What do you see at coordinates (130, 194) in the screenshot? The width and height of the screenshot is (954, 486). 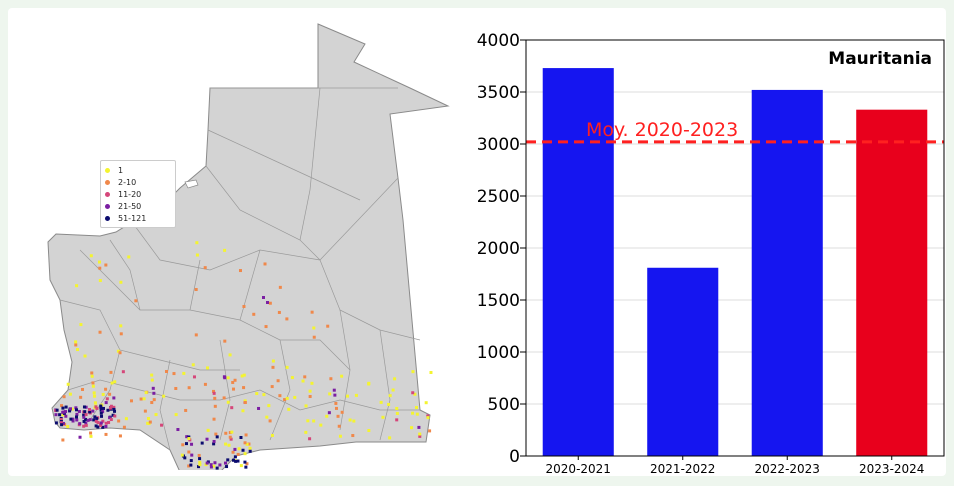 I see `legend-label: 11-20` at bounding box center [130, 194].